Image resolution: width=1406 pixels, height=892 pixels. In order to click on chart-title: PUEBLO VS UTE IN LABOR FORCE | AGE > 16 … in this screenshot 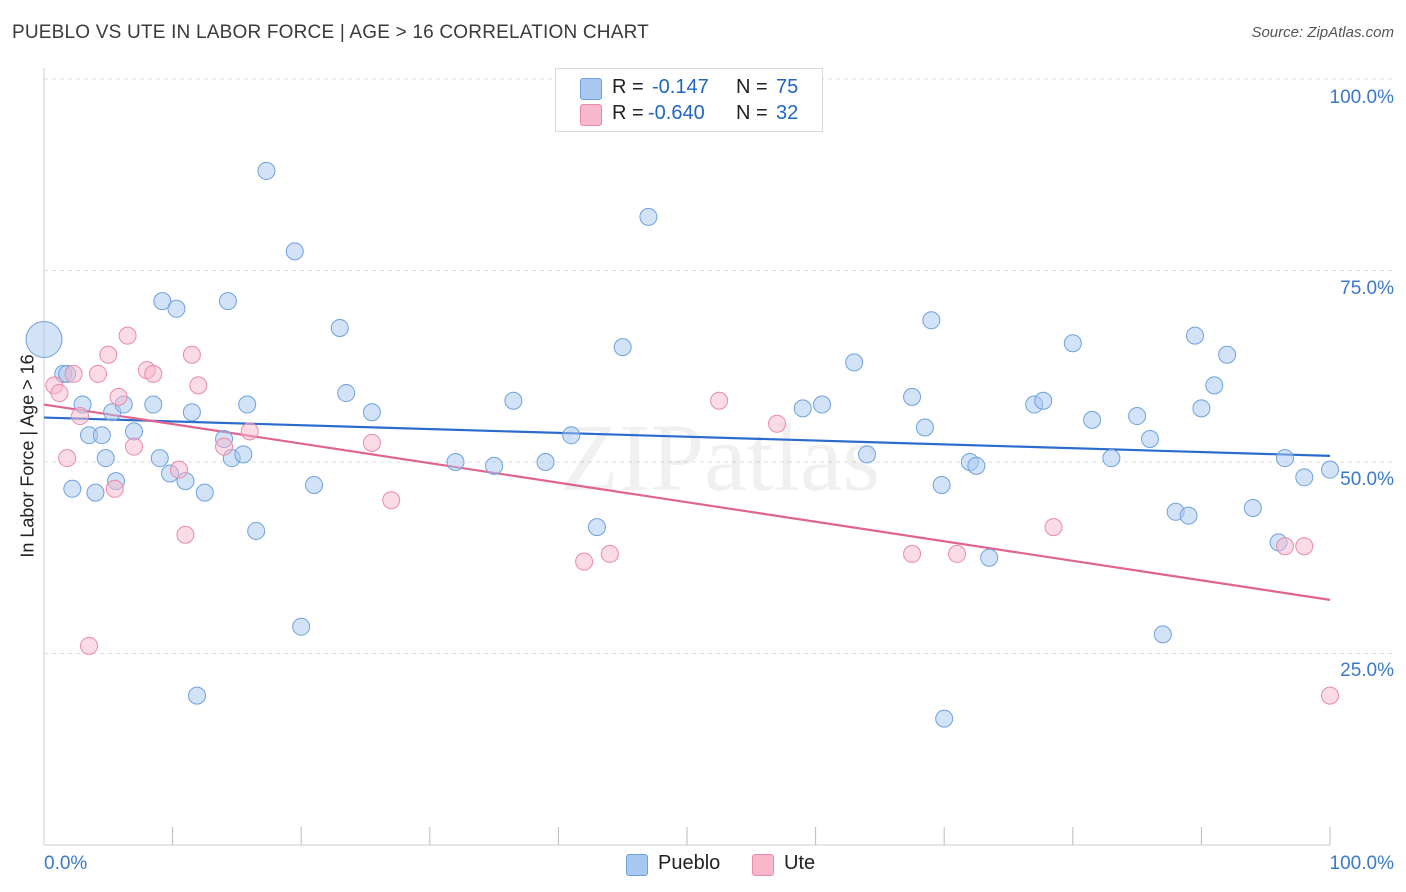, I will do `click(330, 32)`.